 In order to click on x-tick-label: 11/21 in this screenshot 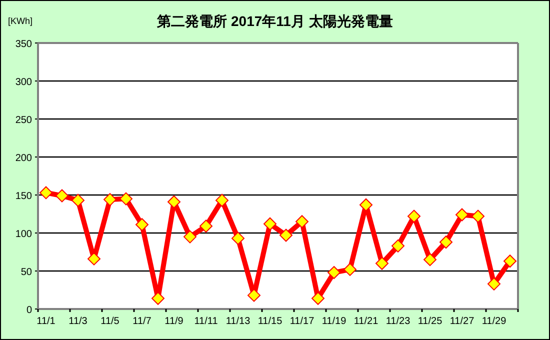, I will do `click(366, 321)`.